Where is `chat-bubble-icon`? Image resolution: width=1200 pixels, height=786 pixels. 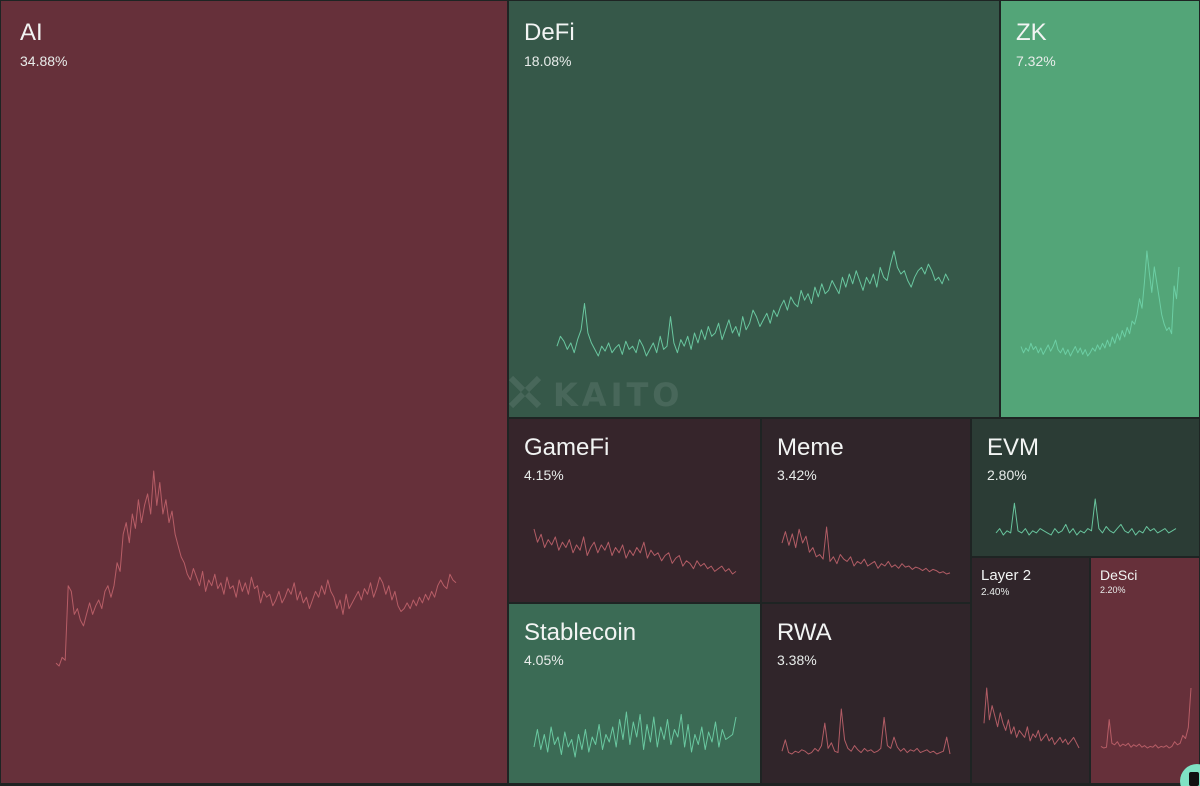
chat-bubble-icon is located at coordinates (1194, 779).